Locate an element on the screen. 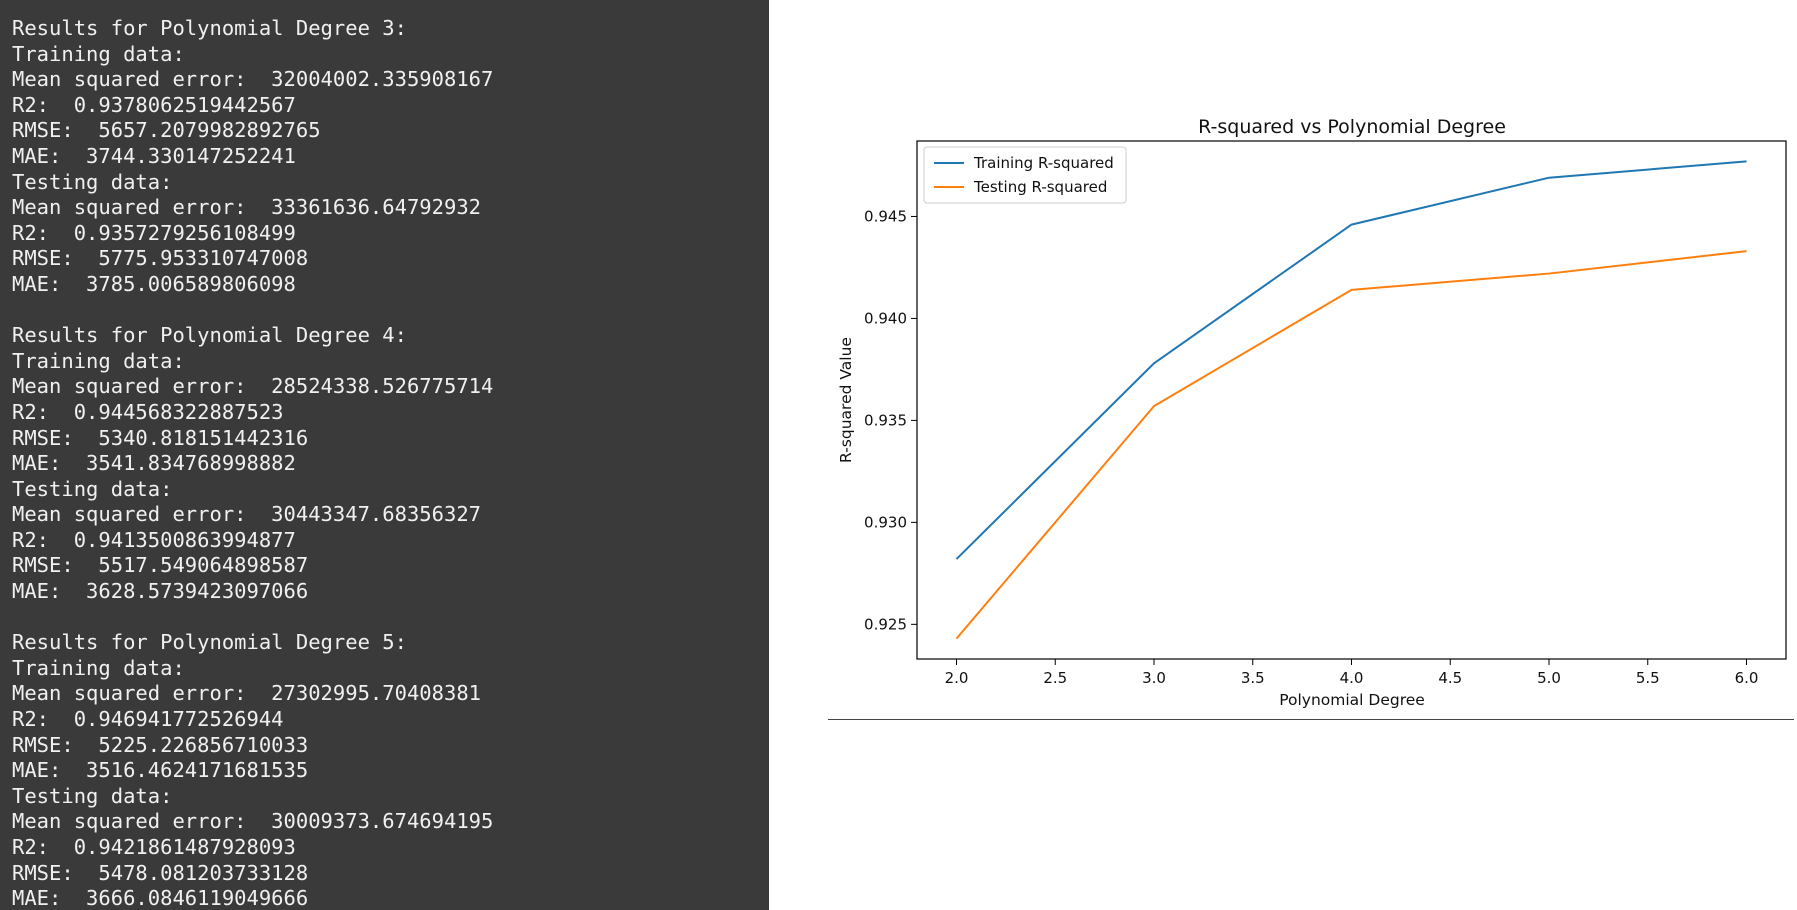 The width and height of the screenshot is (1797, 910). training-mae: MAE: 3744.330147252241 is located at coordinates (154, 155).